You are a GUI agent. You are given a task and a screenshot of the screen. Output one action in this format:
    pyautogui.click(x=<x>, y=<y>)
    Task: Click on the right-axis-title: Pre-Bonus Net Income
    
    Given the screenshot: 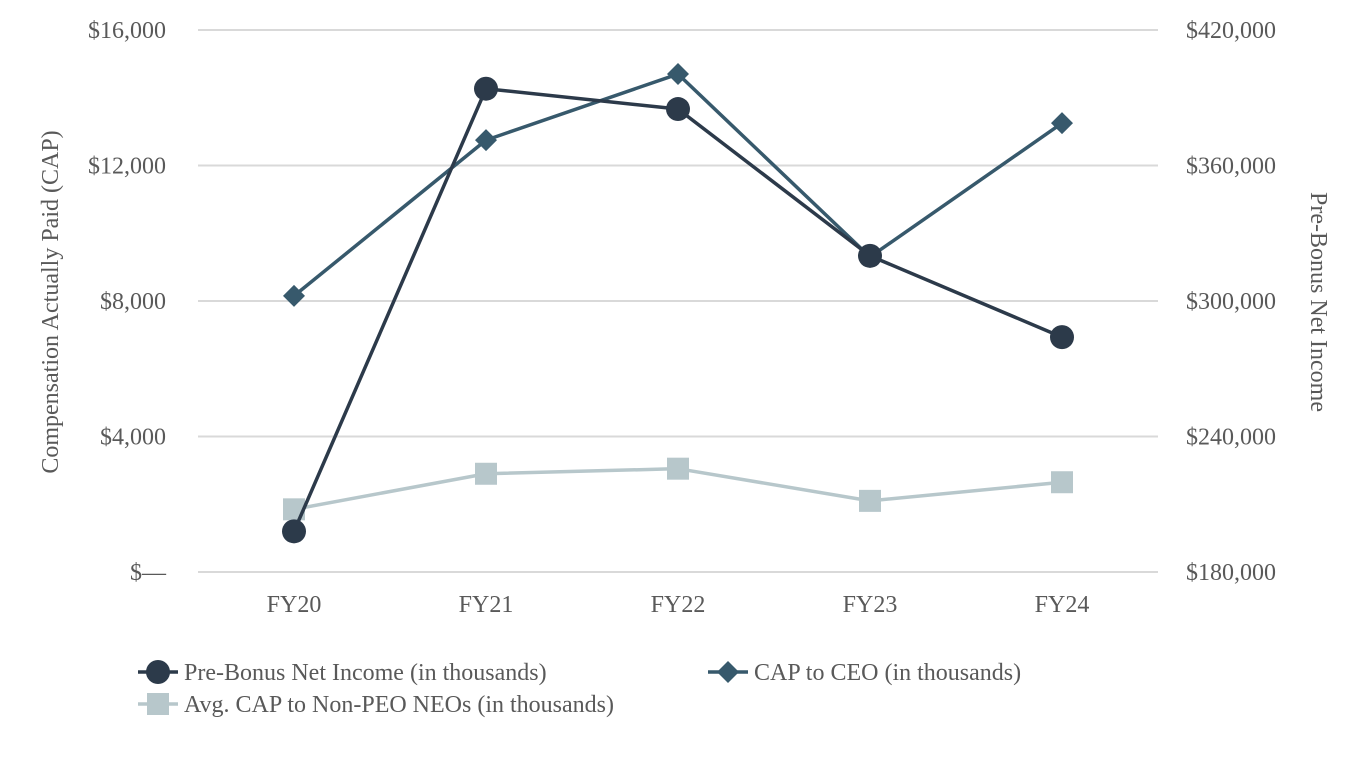 What is the action you would take?
    pyautogui.click(x=1318, y=302)
    